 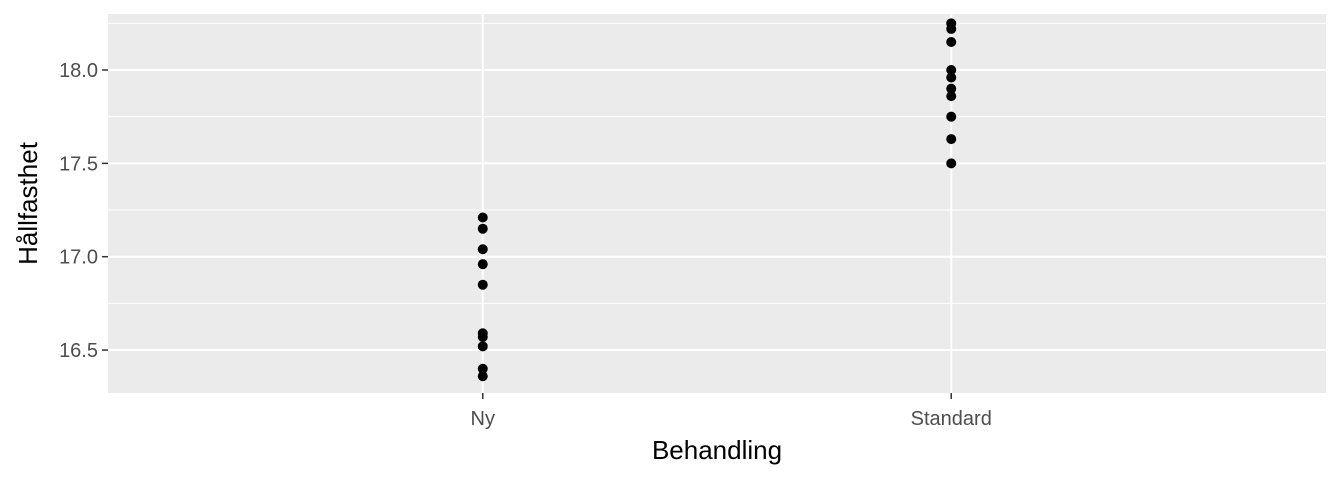 What do you see at coordinates (78, 351) in the screenshot?
I see `y-tick-label-0: 16.5` at bounding box center [78, 351].